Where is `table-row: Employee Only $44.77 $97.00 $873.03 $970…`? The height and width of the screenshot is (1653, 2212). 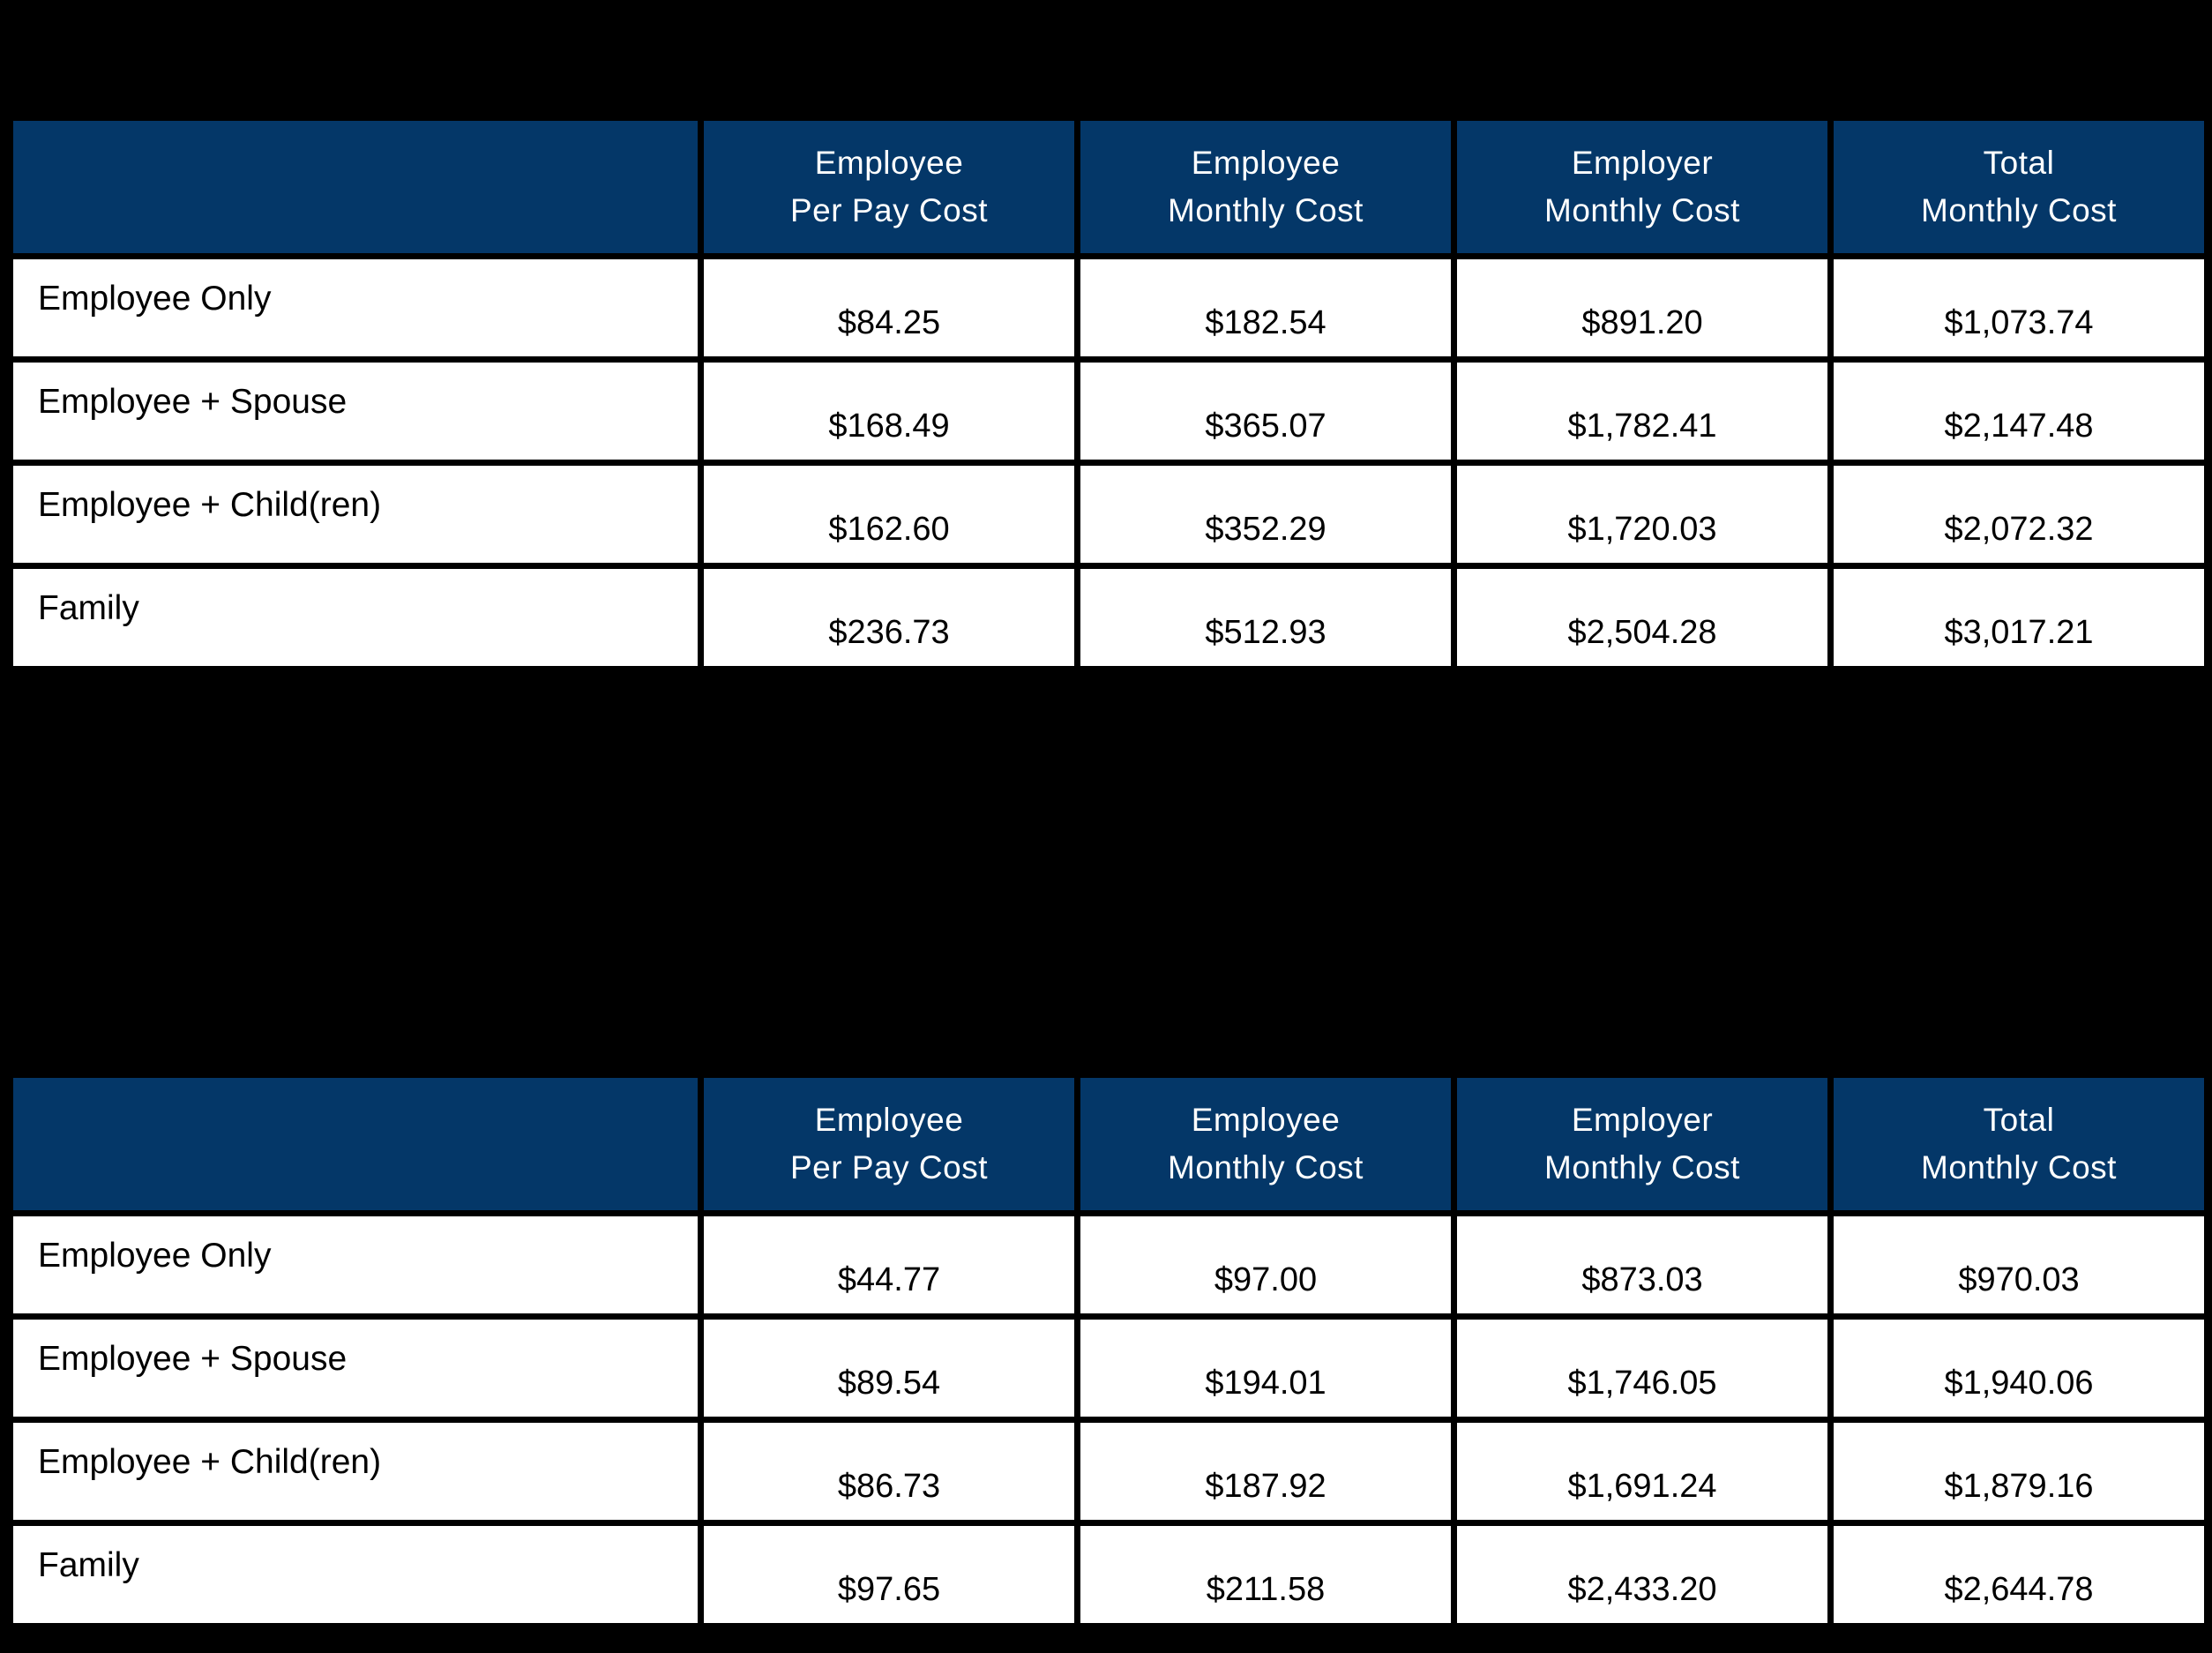
table-row: Employee Only $44.77 $97.00 $873.03 $970… is located at coordinates (1108, 1265).